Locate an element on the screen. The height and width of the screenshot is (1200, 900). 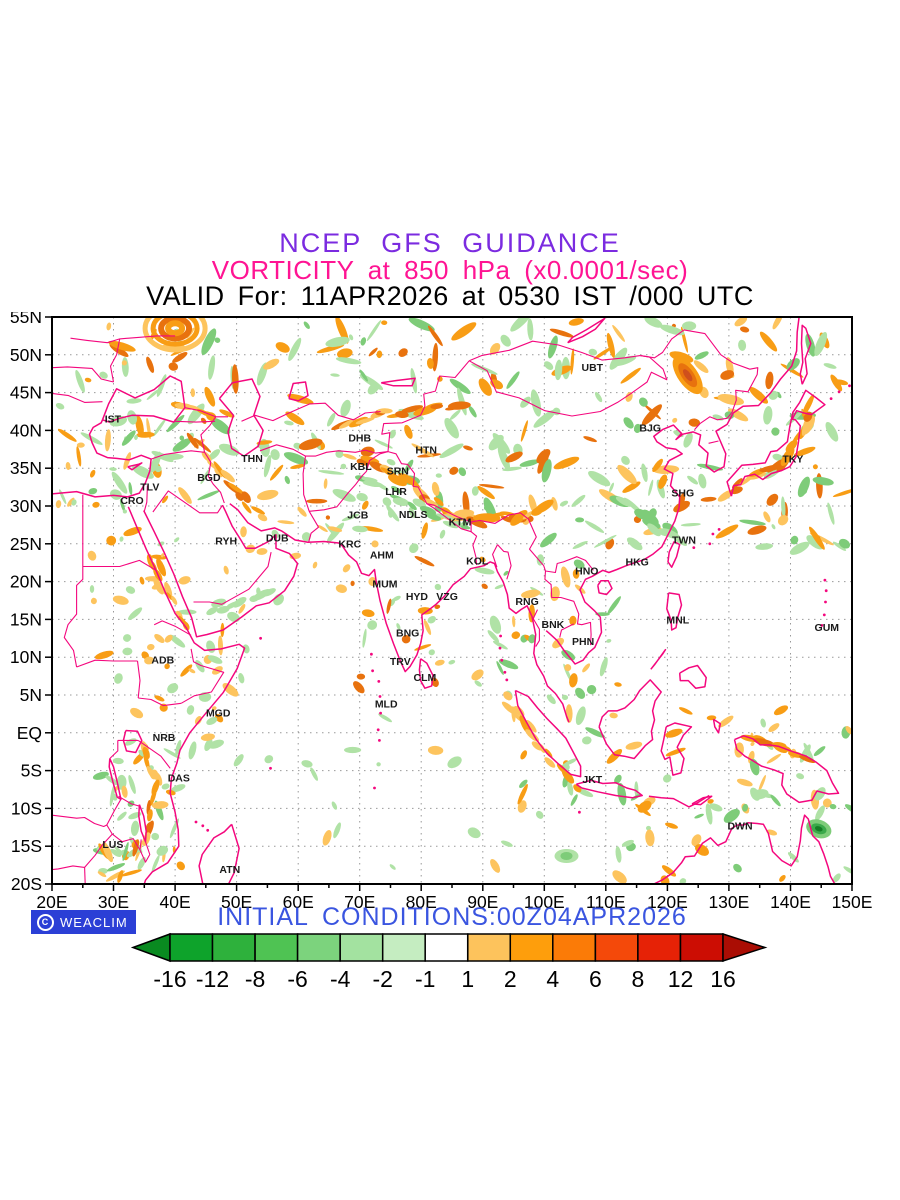
lon-tick-label: 20E is located at coordinates (51, 902).